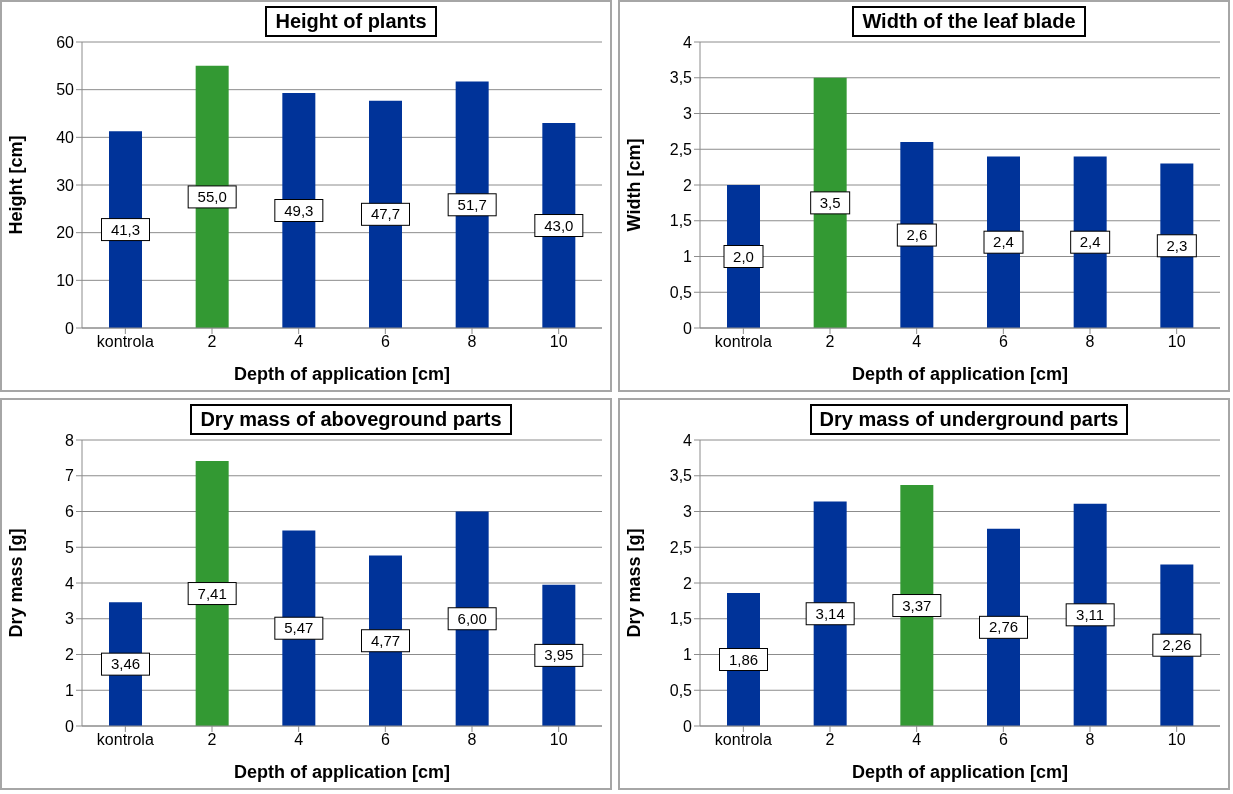 This screenshot has height=794, width=1233. Describe the element at coordinates (917, 605) in the screenshot. I see `data-label: 3,37` at that location.